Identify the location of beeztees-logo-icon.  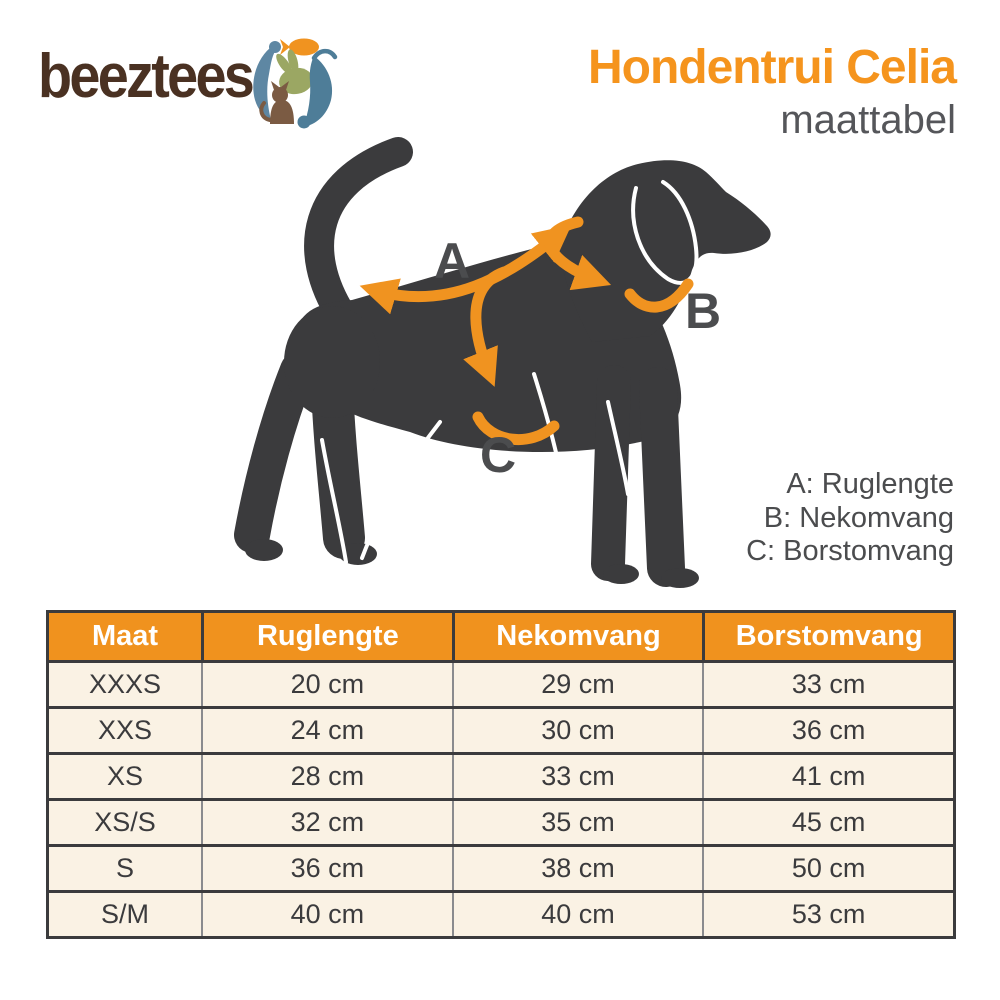
(295, 83).